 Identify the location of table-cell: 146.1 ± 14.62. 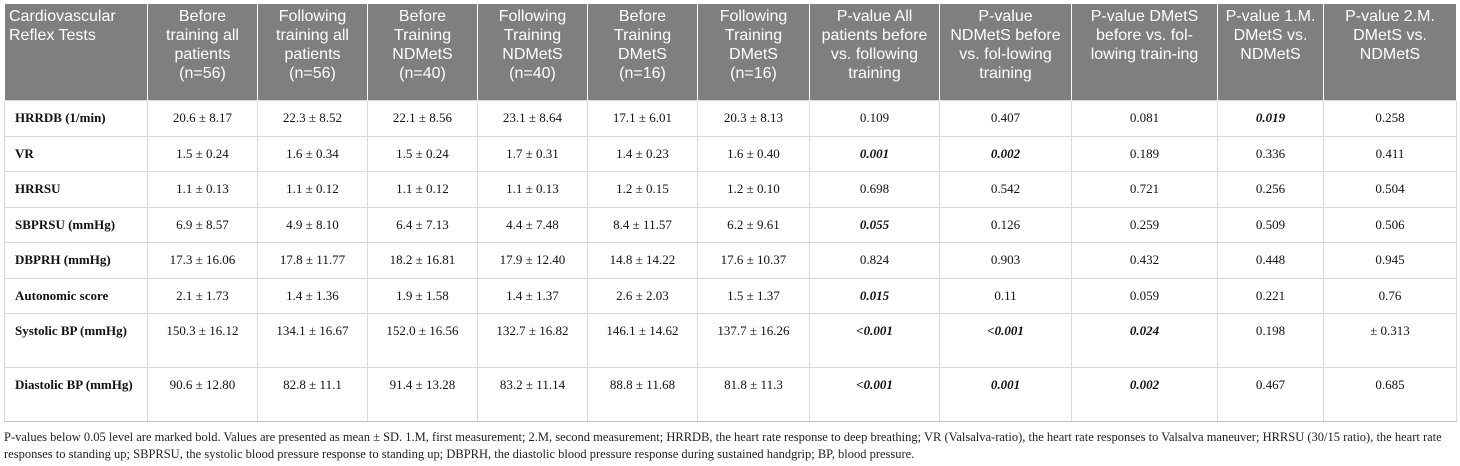
(642, 340).